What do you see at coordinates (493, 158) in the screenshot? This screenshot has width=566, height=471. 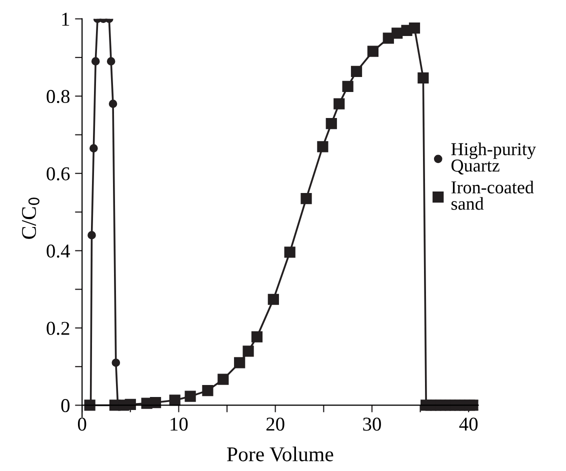 I see `legend-label: High-purity Quartz` at bounding box center [493, 158].